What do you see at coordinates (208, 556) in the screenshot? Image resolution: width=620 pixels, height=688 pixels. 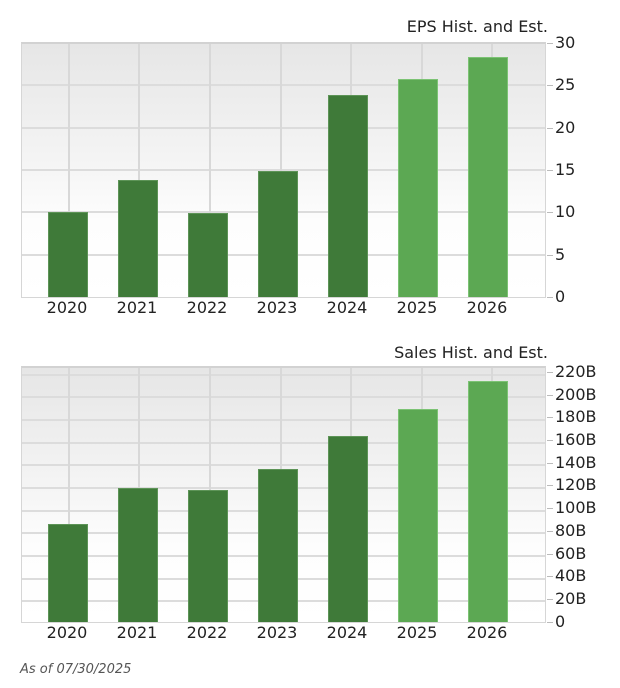 I see `sales-bar-2022` at bounding box center [208, 556].